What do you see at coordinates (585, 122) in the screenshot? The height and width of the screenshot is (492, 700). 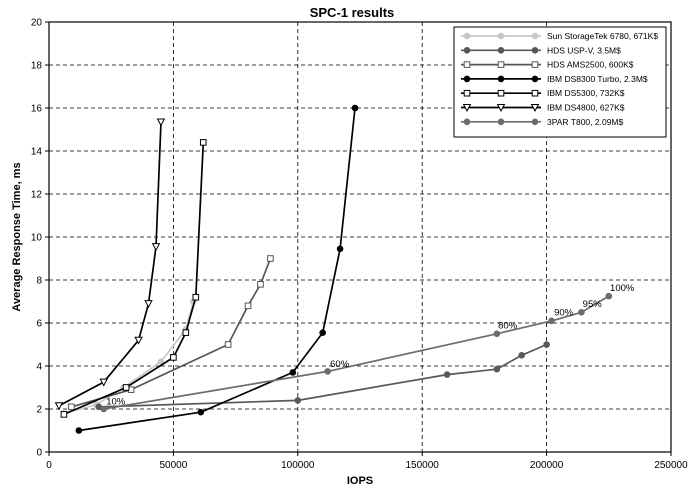 I see `legend-label: 3PAR T800, 2.09M$` at bounding box center [585, 122].